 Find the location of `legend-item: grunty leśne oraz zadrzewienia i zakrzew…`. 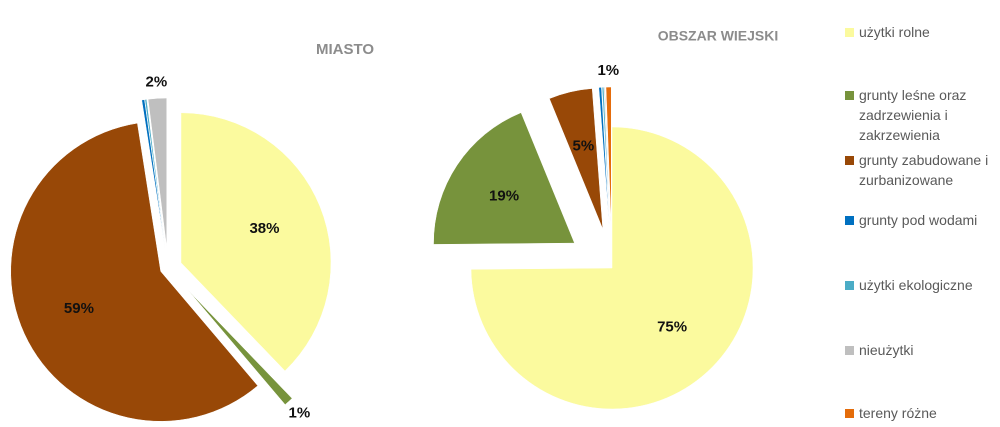

legend-item: grunty leśne oraz zadrzewienia i zakrzew… is located at coordinates (920, 115).